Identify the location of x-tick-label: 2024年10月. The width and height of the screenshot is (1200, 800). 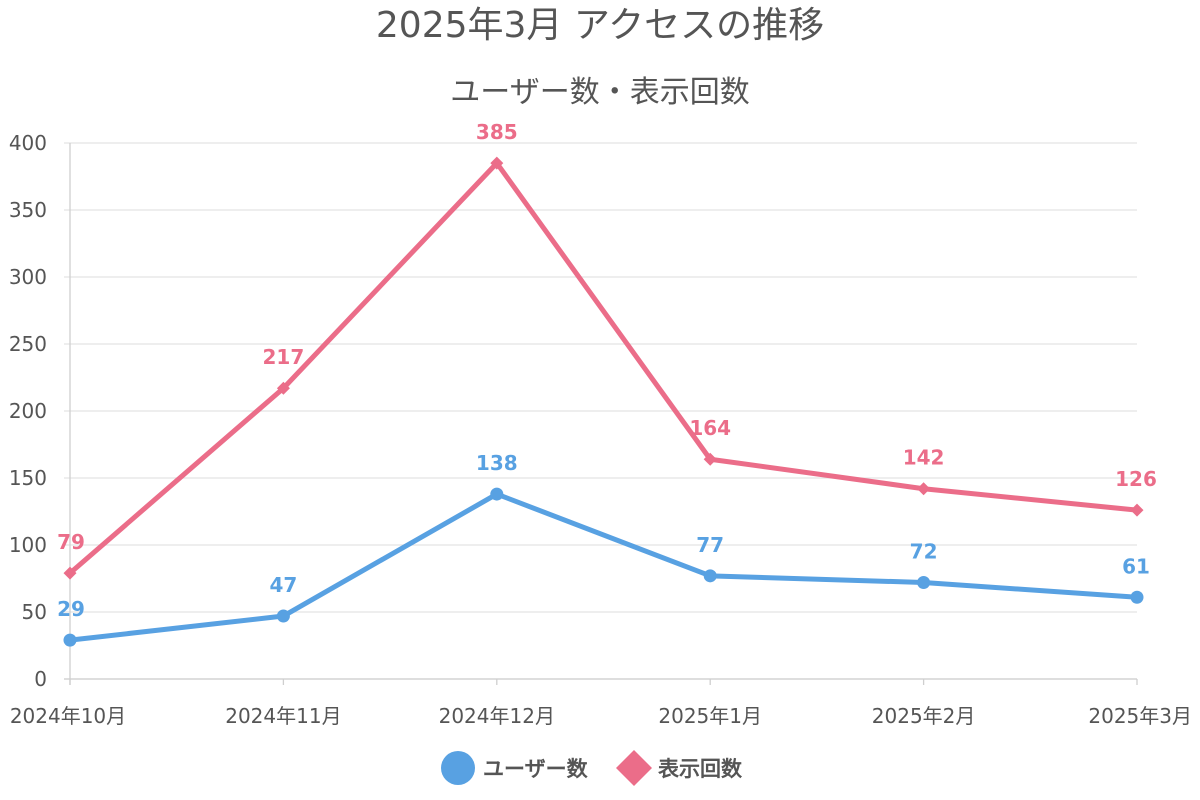
(68, 716).